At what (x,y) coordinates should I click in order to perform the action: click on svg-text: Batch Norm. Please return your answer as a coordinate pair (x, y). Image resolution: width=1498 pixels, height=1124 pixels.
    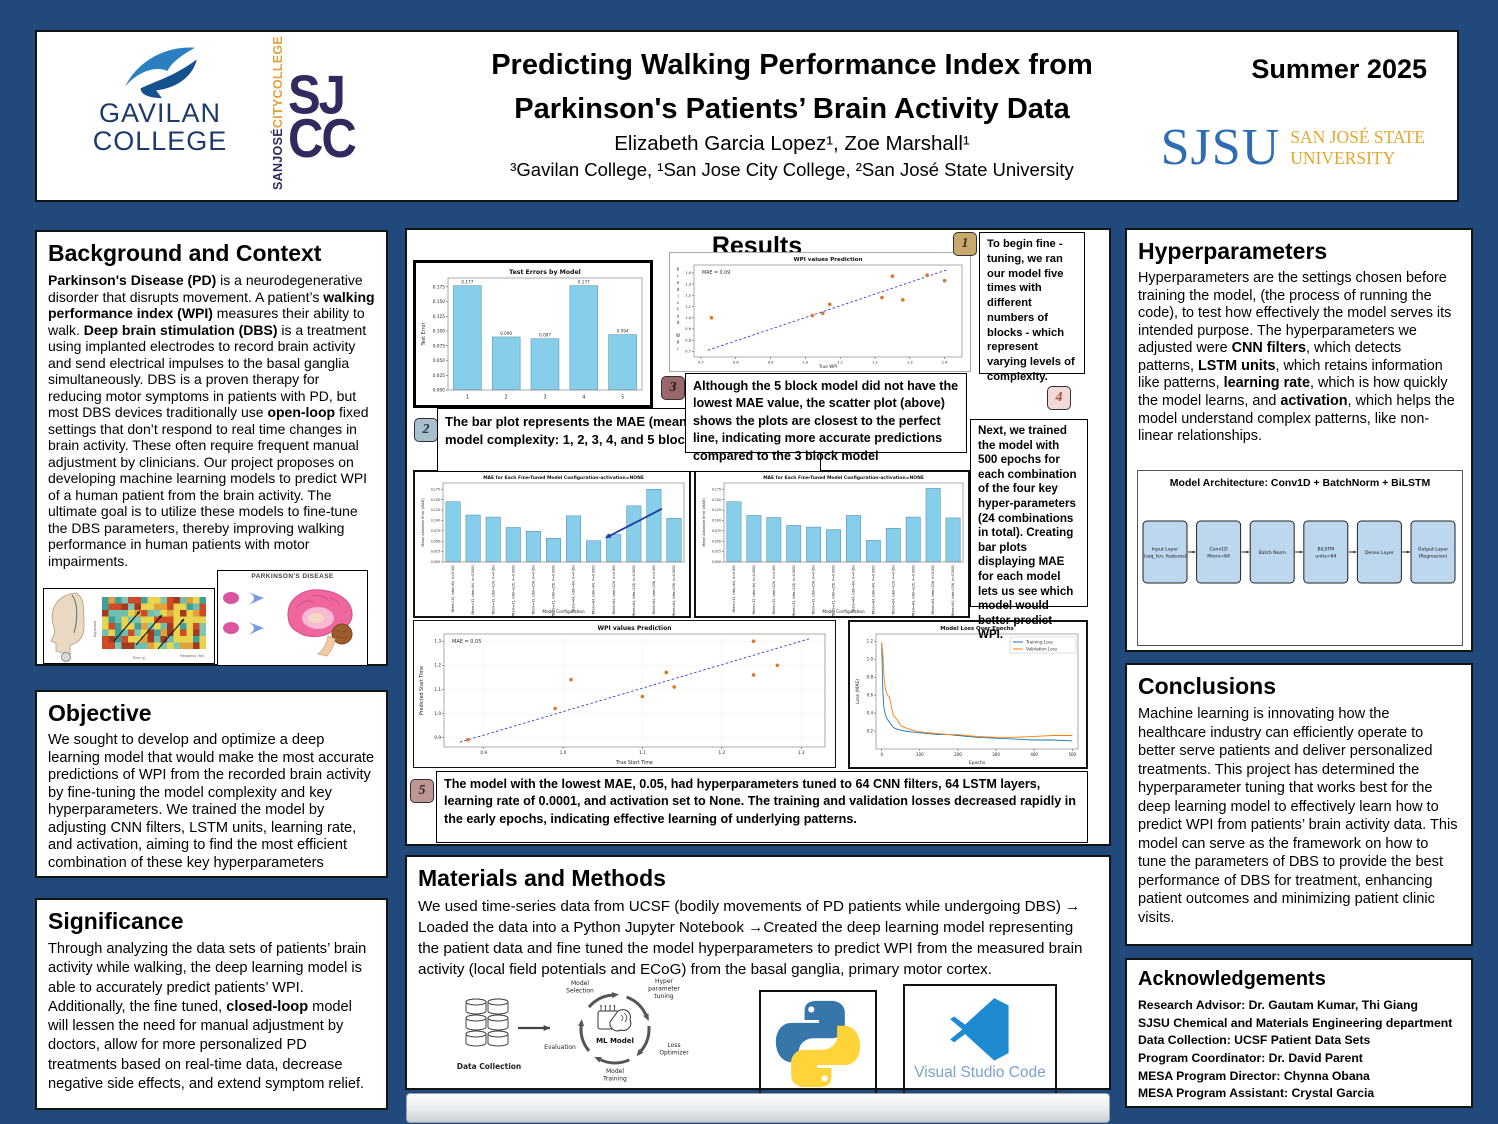
    Looking at the image, I should click on (1273, 553).